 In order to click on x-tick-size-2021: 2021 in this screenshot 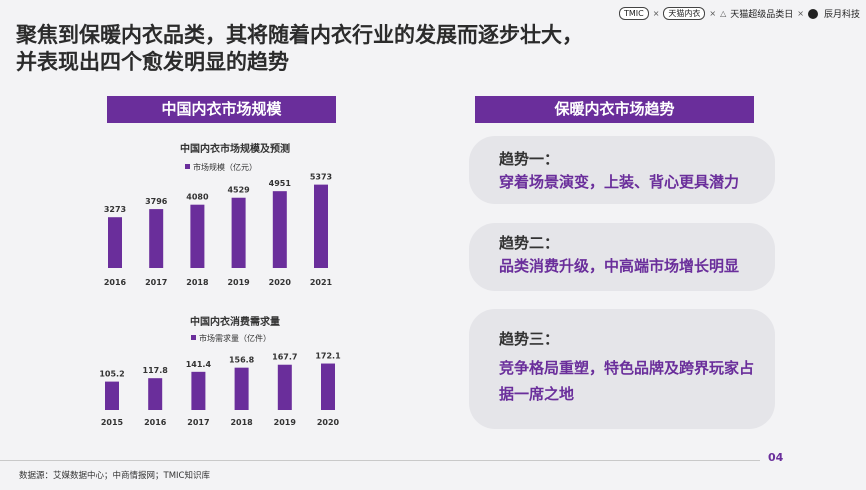, I will do `click(321, 282)`.